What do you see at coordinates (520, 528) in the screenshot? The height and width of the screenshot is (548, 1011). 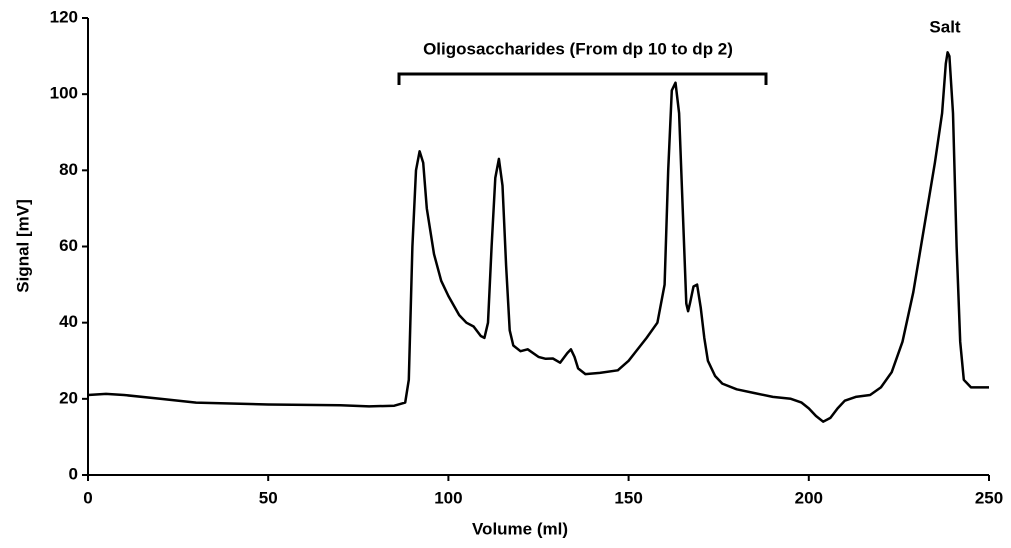 I see `x-axis-label: Volume (ml)` at bounding box center [520, 528].